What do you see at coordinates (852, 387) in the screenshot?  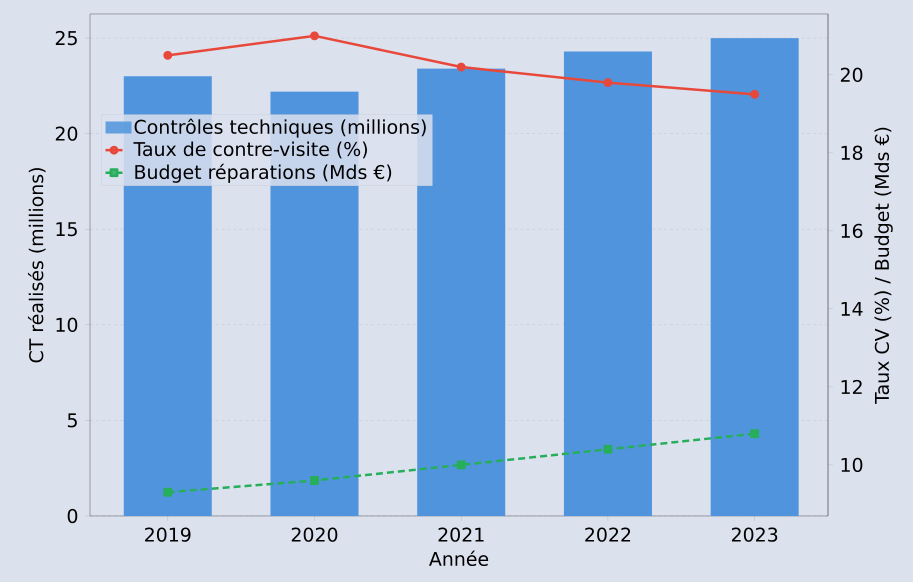 I see `y2-tick-label: 12` at bounding box center [852, 387].